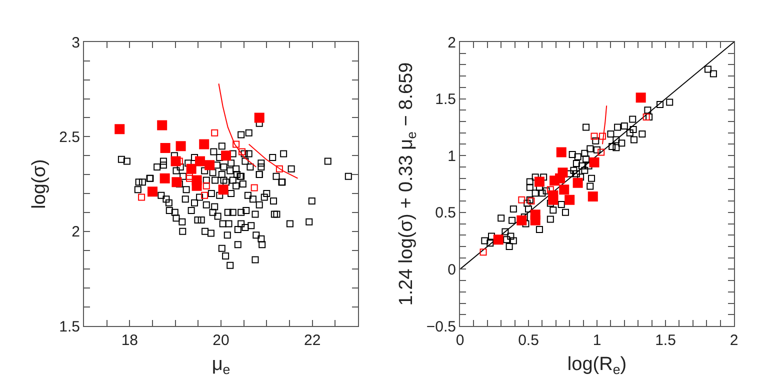 This screenshot has height=388, width=775. What do you see at coordinates (734, 340) in the screenshot?
I see `x-tick-label: 2` at bounding box center [734, 340].